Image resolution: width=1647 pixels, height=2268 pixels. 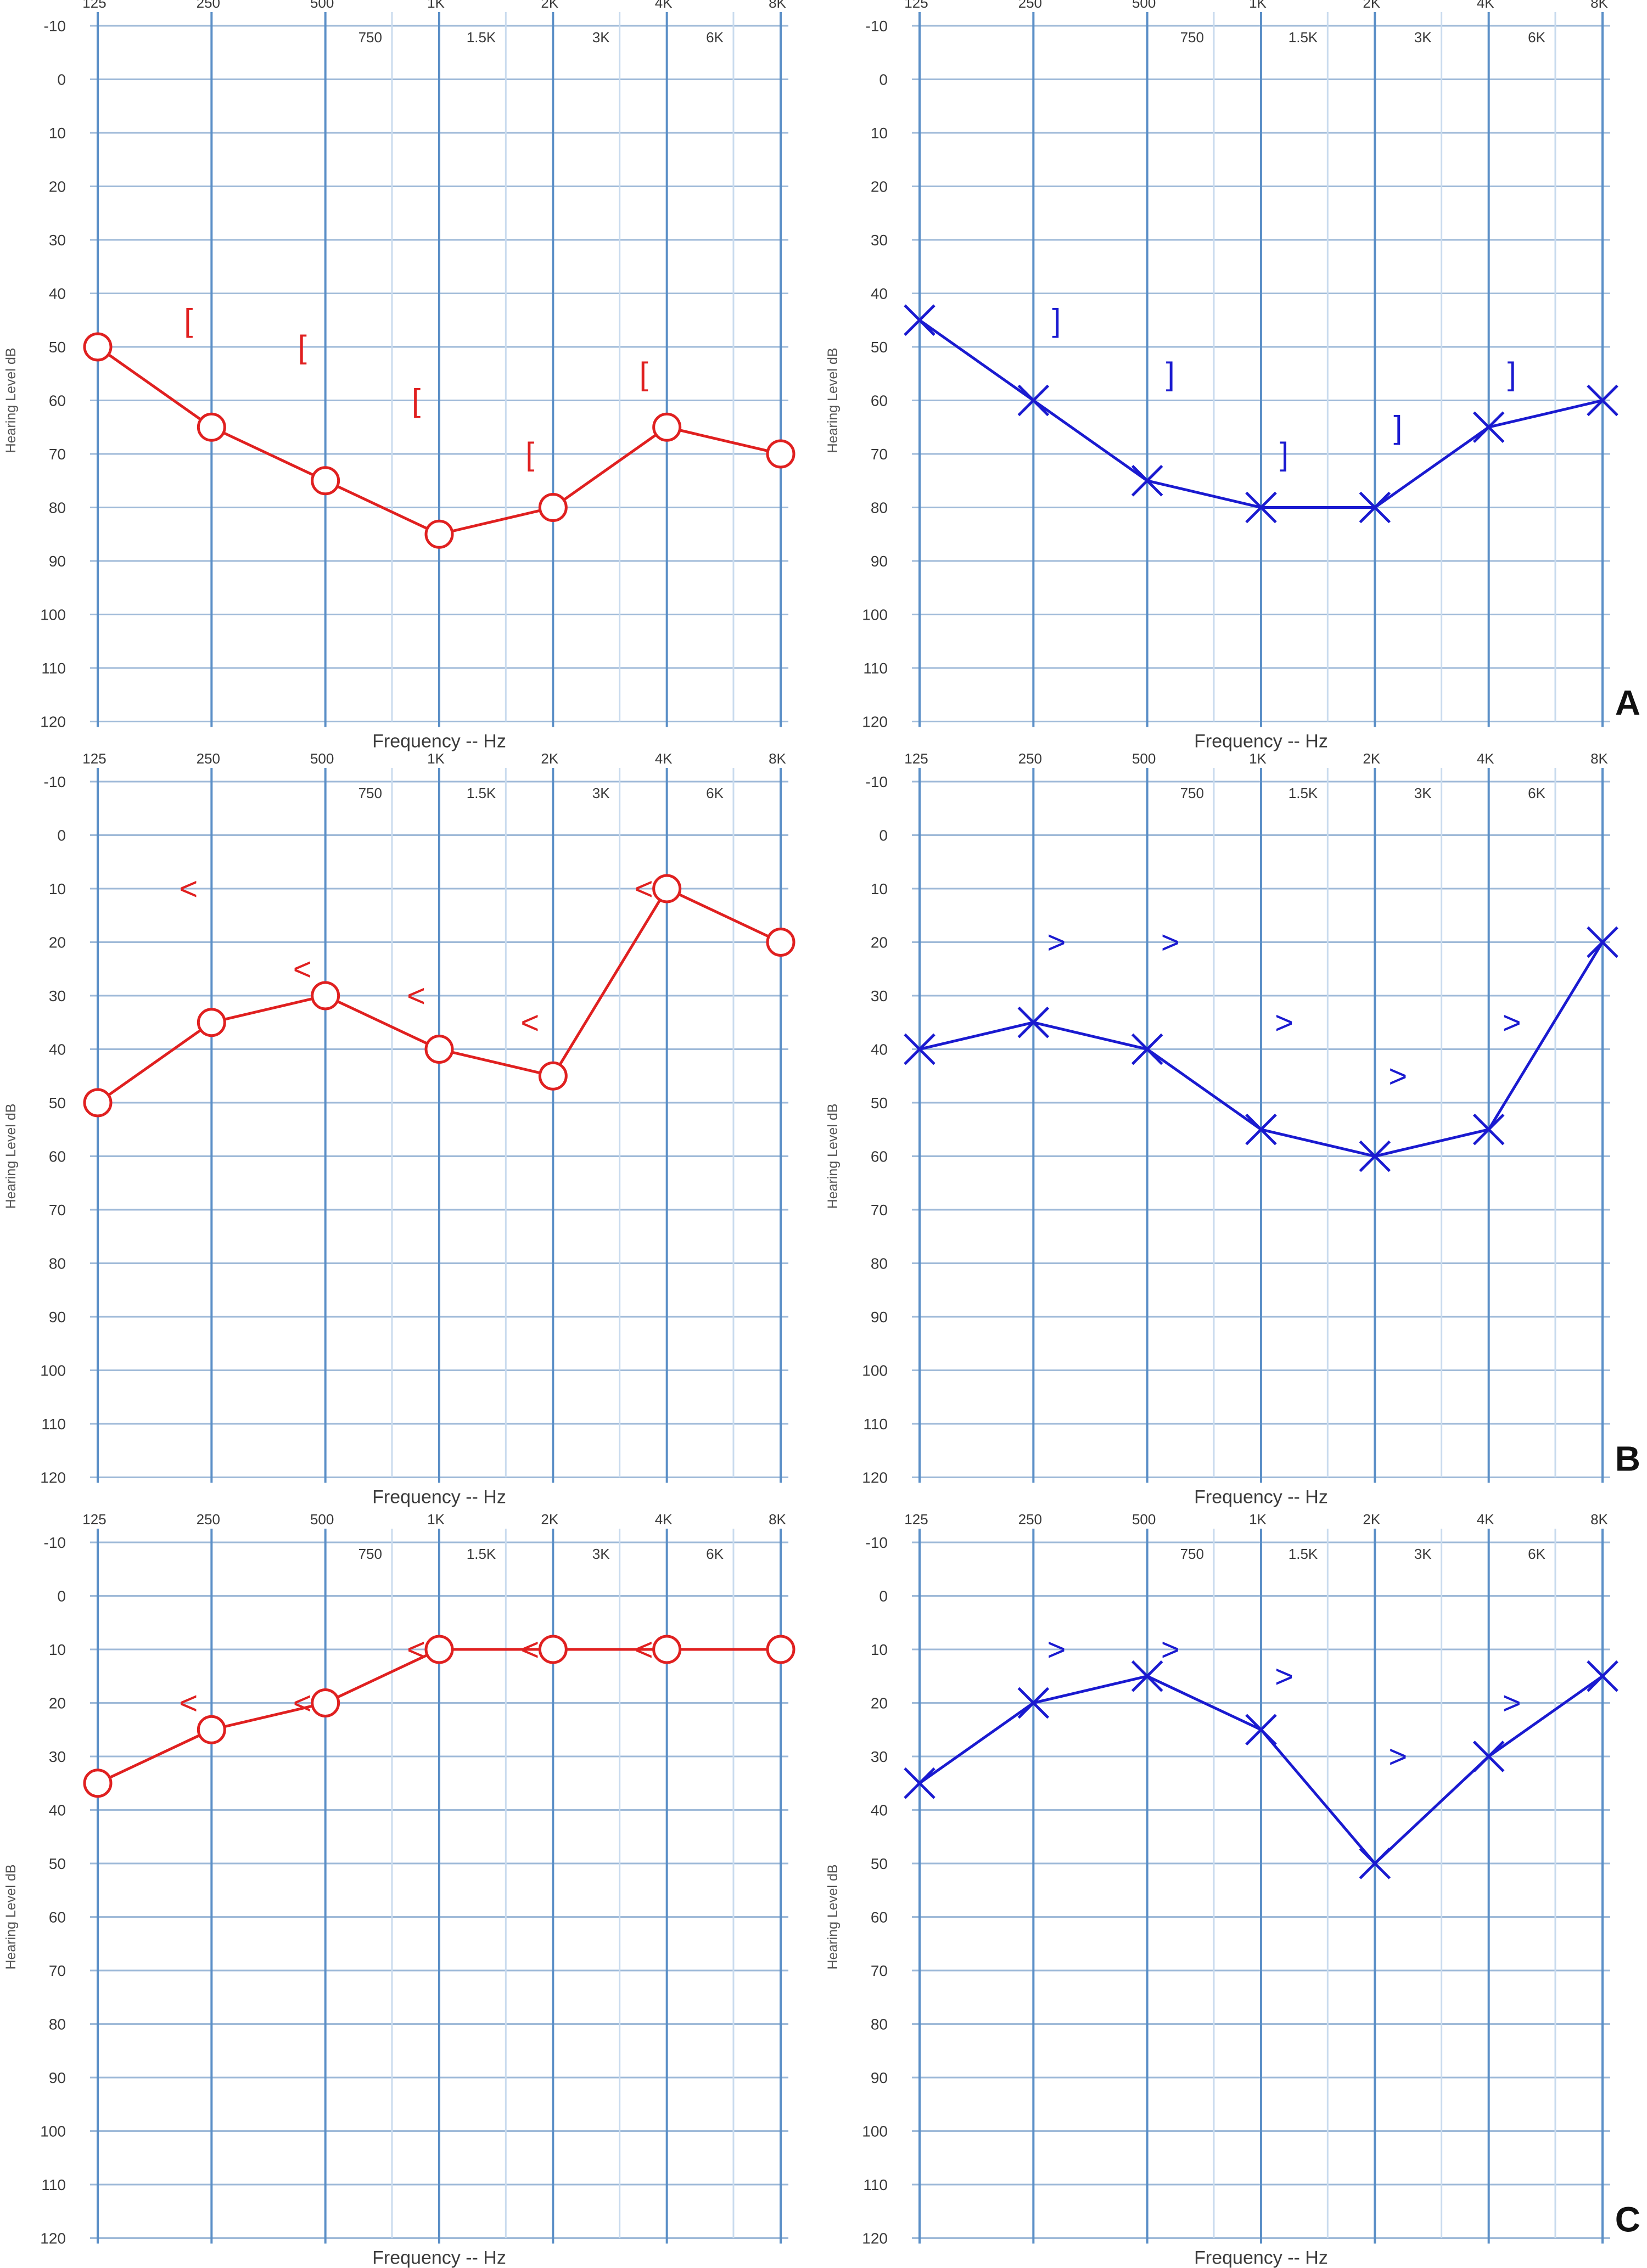 I want to click on chart-b-right-y-axis-label: Hearing Level dB, so click(x=11, y=1156).